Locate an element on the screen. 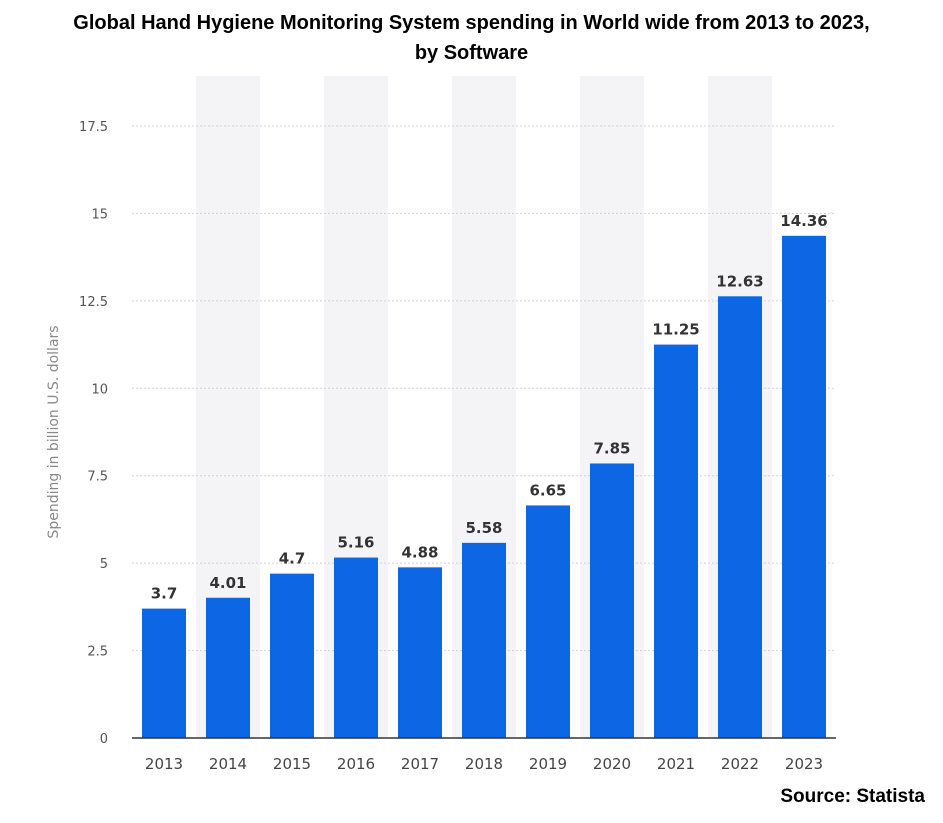 This screenshot has height=823, width=943. value-label-2019: 6.65 is located at coordinates (547, 490).